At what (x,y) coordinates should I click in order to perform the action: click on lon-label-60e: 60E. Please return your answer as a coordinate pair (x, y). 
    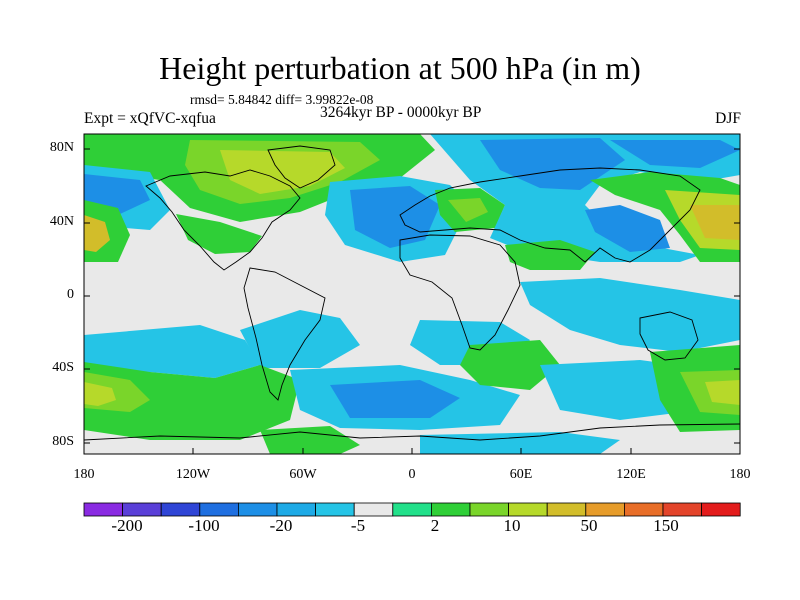
    Looking at the image, I should click on (521, 474).